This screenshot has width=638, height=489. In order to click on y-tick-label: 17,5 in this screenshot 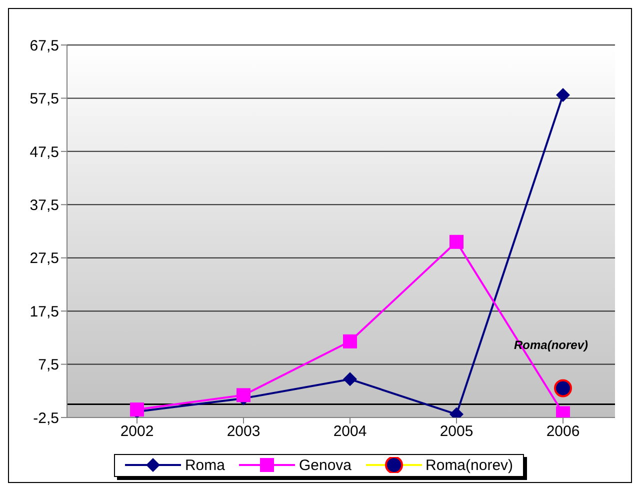, I will do `click(44, 311)`.